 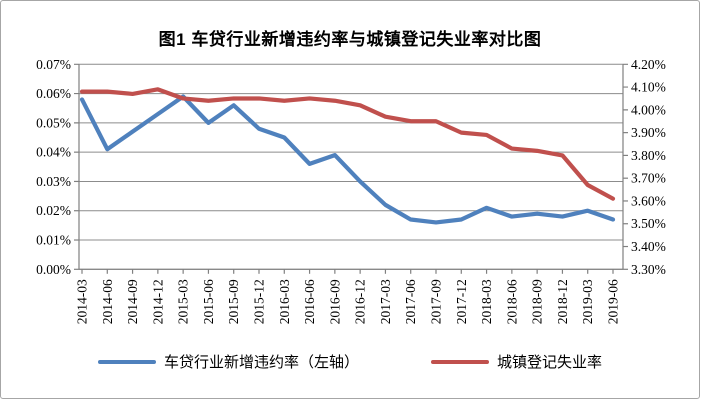 I want to click on x-axis-tick-label: 2016-09, so click(x=334, y=301).